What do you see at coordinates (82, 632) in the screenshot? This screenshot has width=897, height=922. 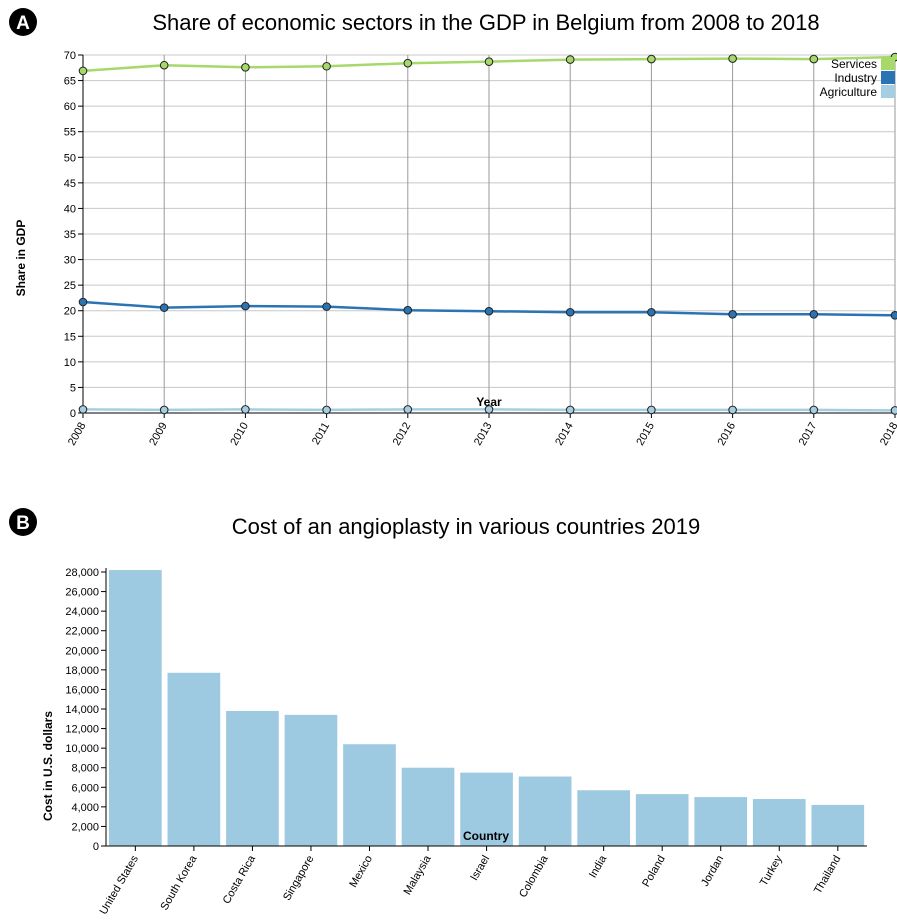 I see `y-tick-label: 22,000` at bounding box center [82, 632].